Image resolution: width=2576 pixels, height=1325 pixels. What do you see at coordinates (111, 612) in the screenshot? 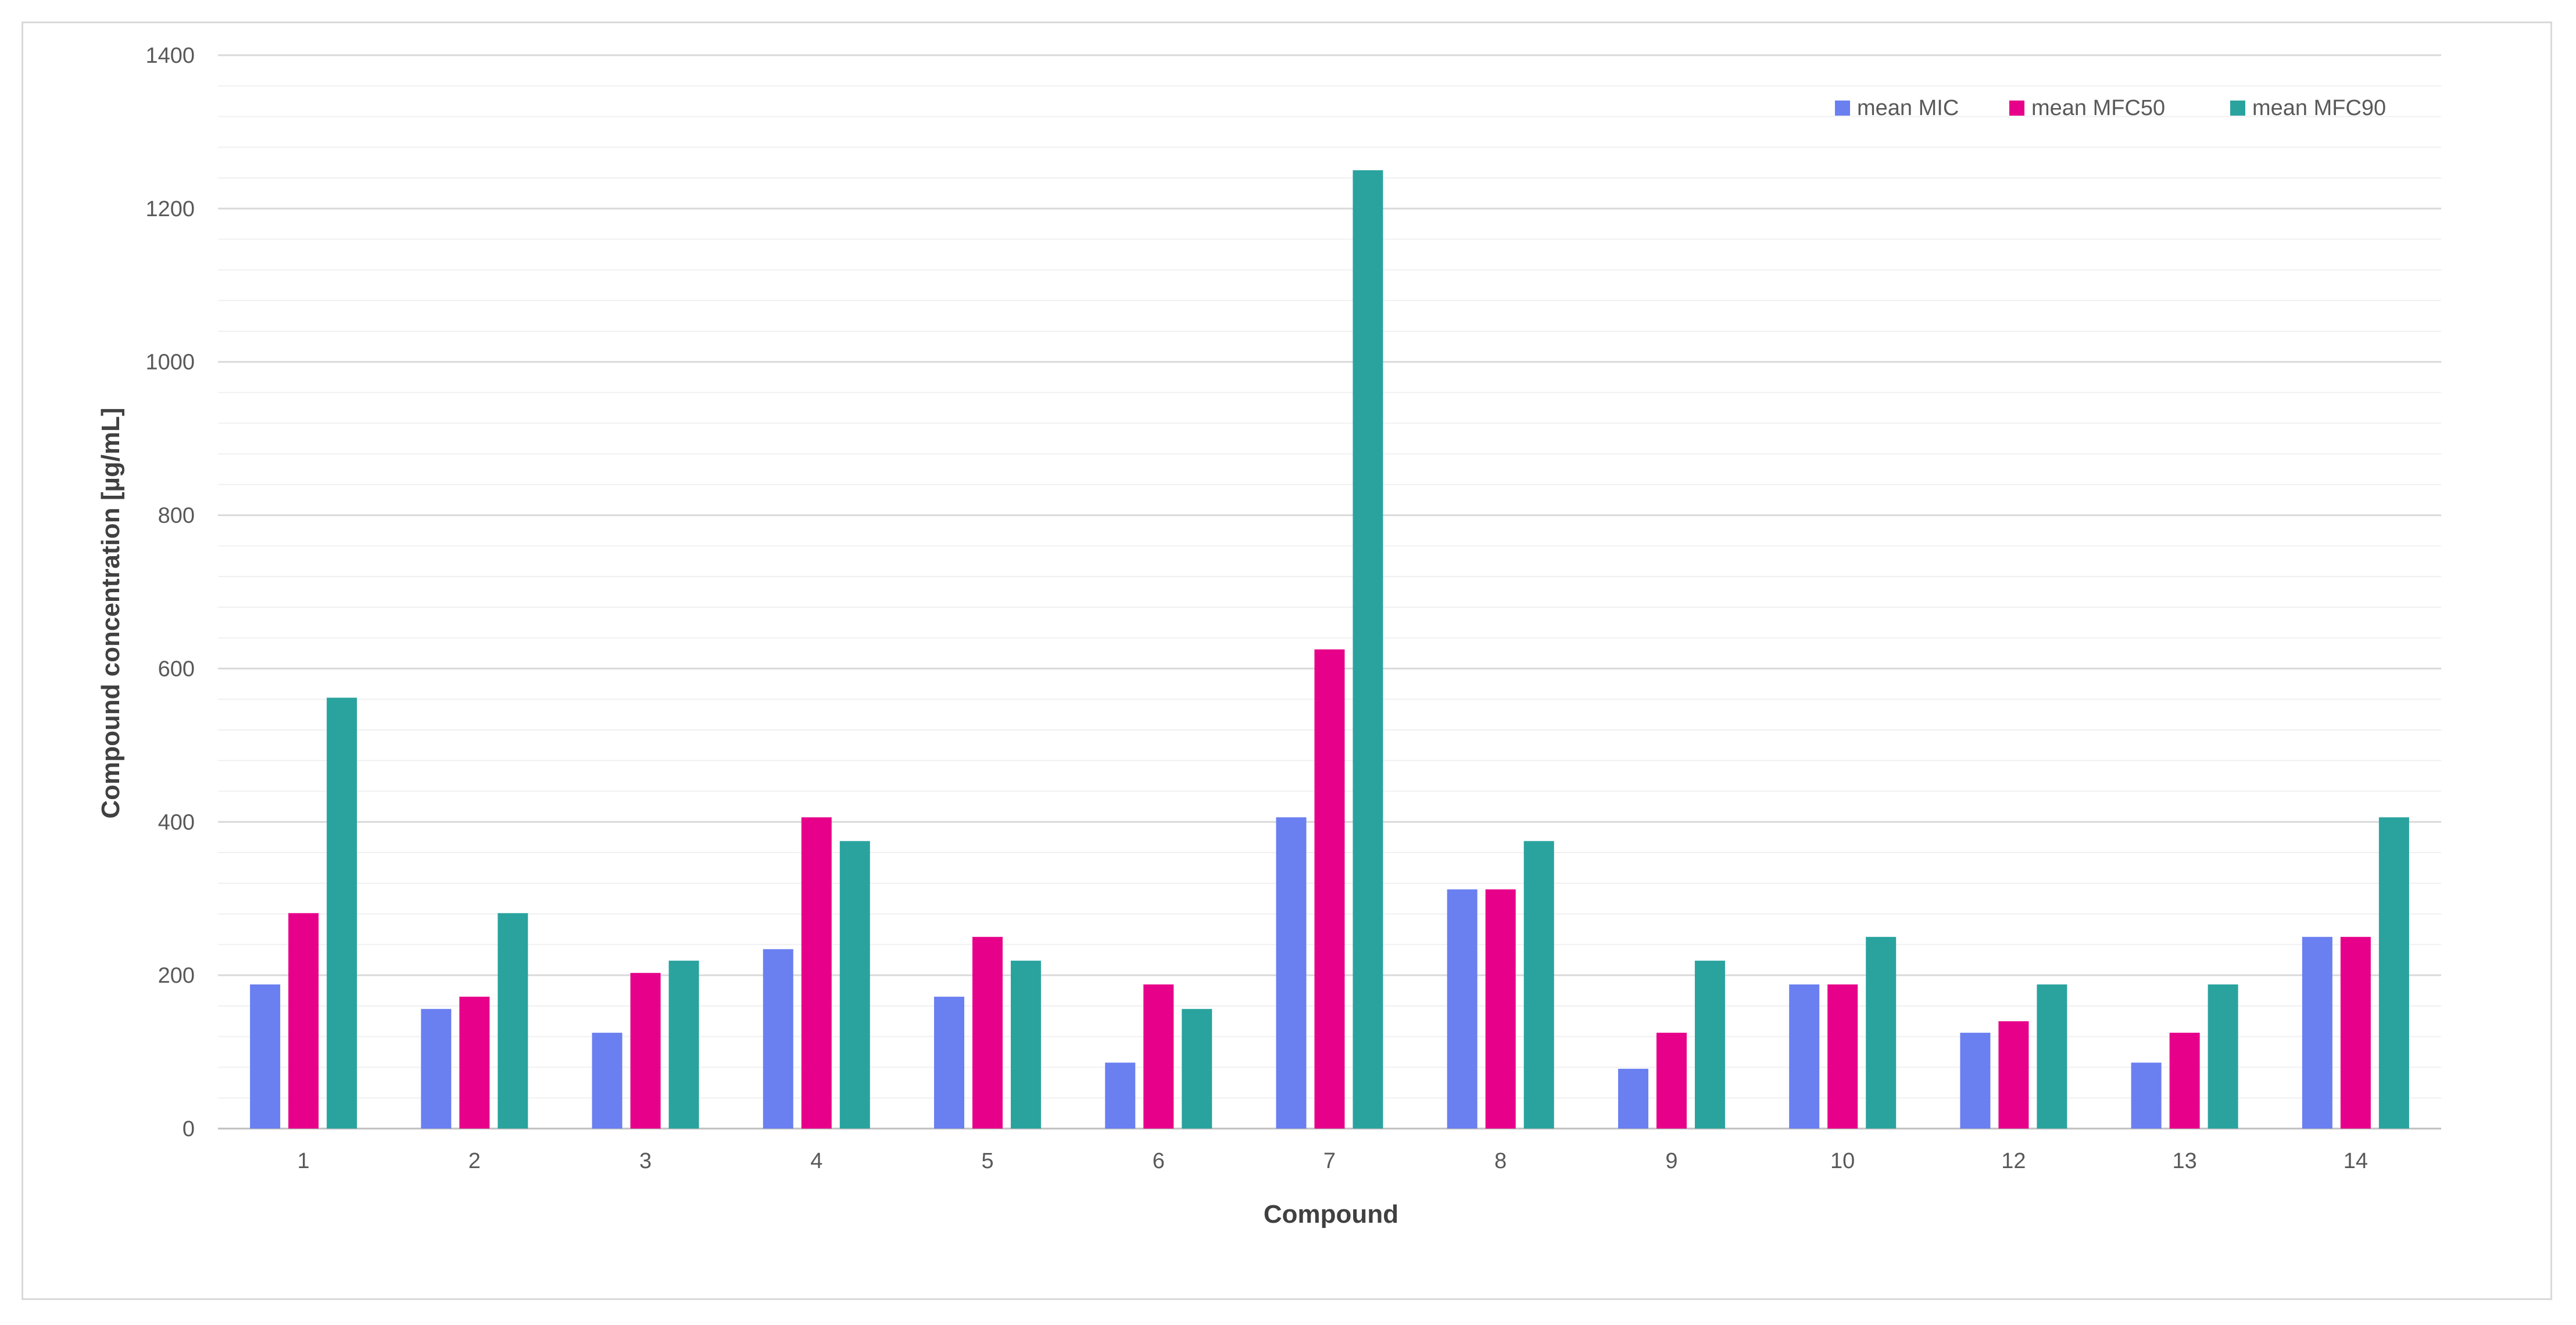
I see `y-axis-title: Compound concentration [µg/mL]` at bounding box center [111, 612].